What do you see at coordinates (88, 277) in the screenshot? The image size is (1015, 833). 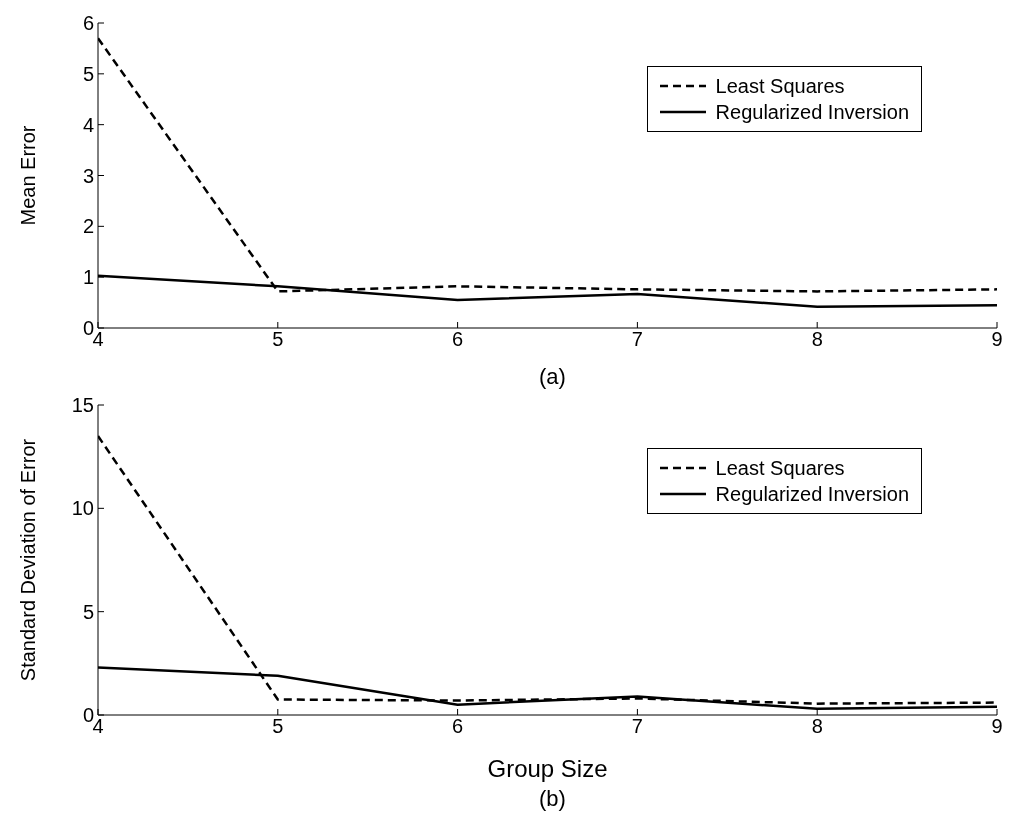 I see `y-tick-label: 1` at bounding box center [88, 277].